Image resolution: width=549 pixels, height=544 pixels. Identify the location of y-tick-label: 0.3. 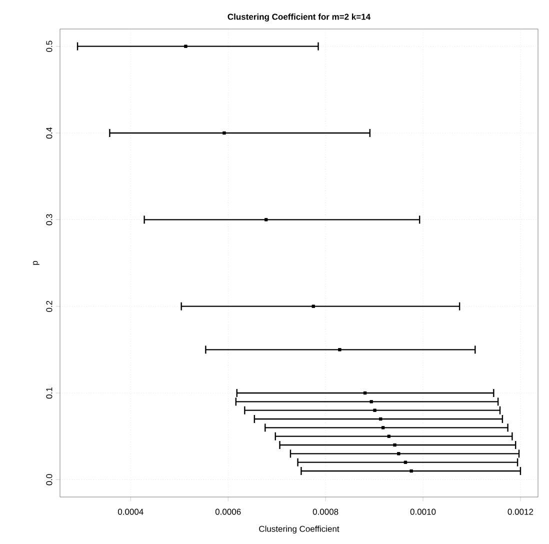
(49, 220).